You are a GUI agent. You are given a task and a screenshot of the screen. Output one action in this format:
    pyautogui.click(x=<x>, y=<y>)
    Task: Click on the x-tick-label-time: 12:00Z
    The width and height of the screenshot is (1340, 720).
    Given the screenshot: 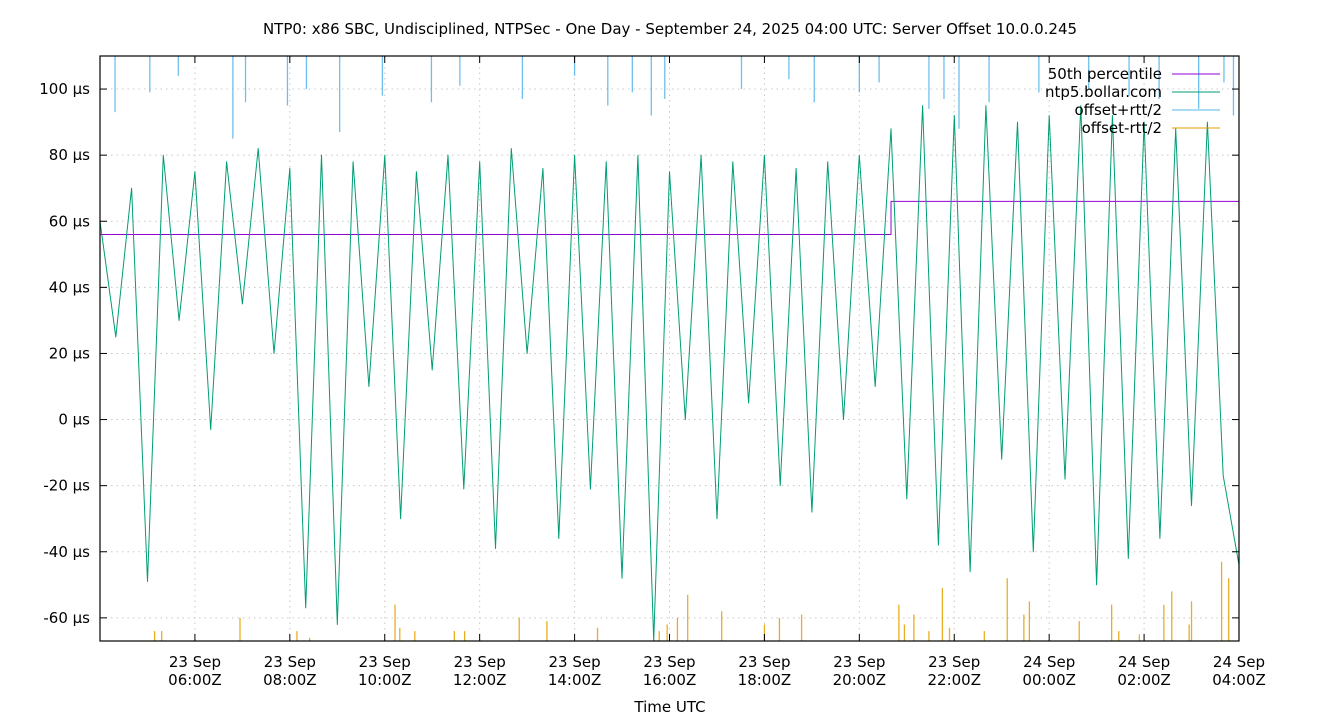 What is the action you would take?
    pyautogui.click(x=480, y=680)
    